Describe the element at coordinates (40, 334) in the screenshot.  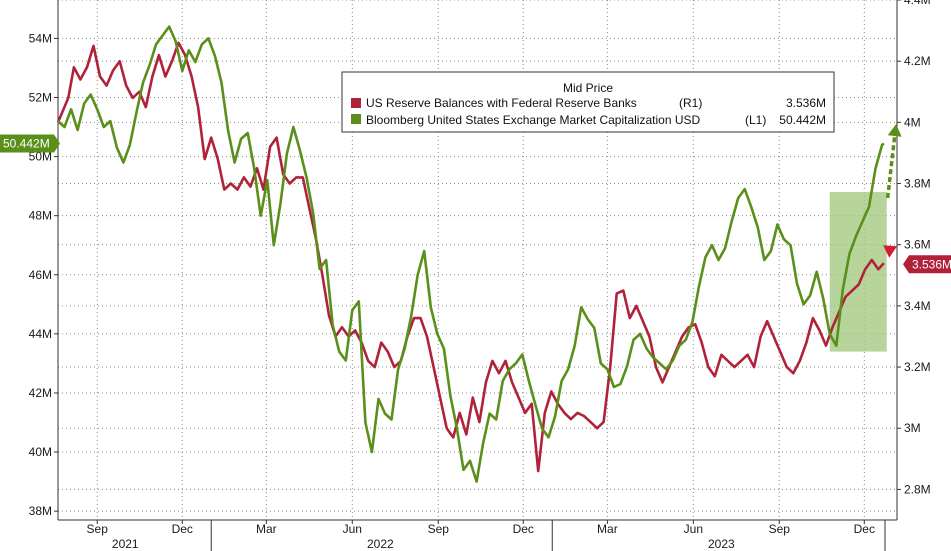
I see `left-tick-label: 44M` at that location.